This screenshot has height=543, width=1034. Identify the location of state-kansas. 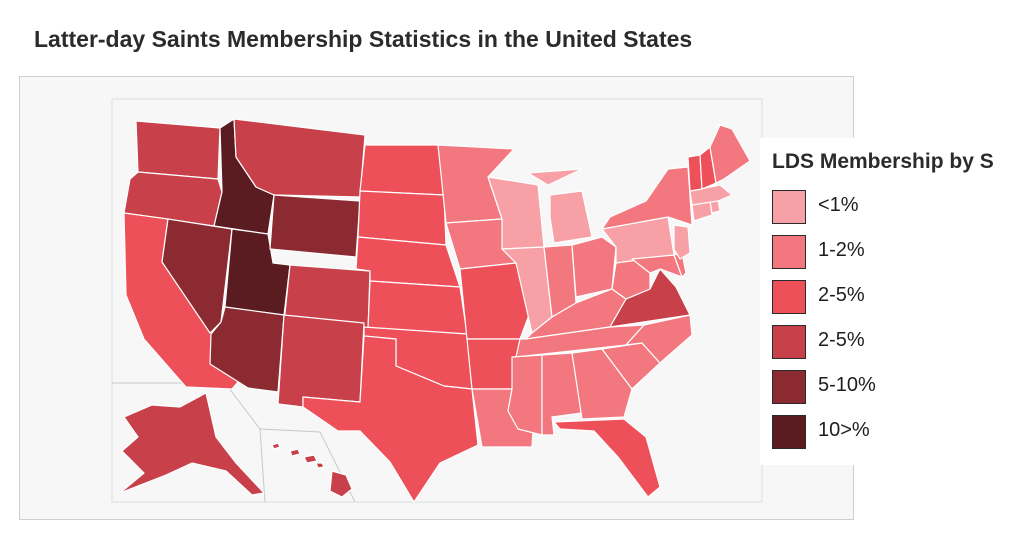
(417, 307).